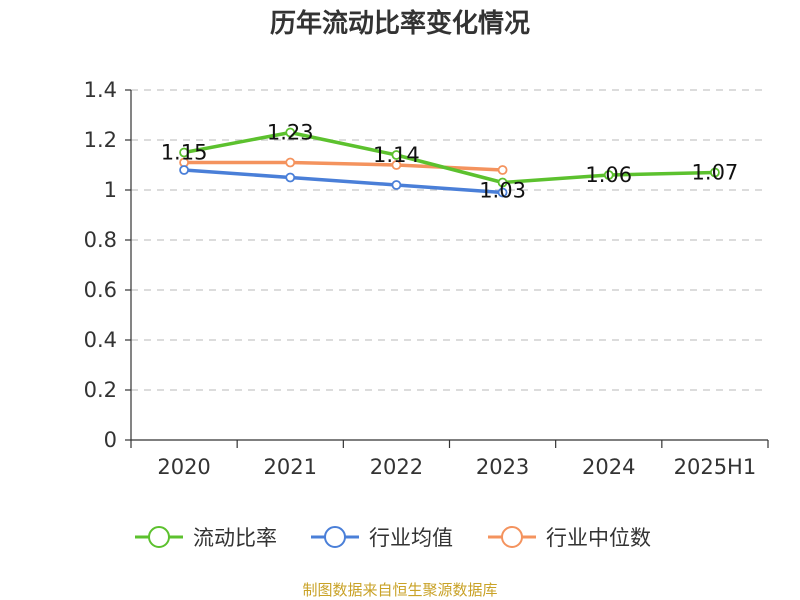 The height and width of the screenshot is (600, 800). What do you see at coordinates (100, 340) in the screenshot?
I see `y-tick-label: 0.4` at bounding box center [100, 340].